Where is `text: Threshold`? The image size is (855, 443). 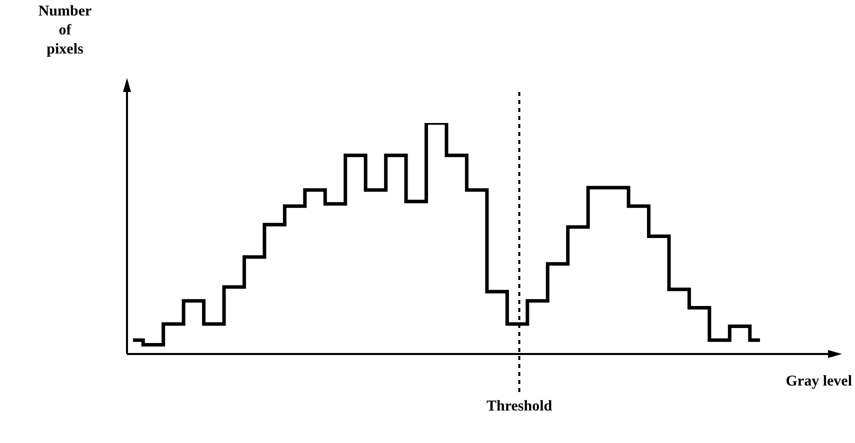
text: Threshold is located at coordinates (519, 406).